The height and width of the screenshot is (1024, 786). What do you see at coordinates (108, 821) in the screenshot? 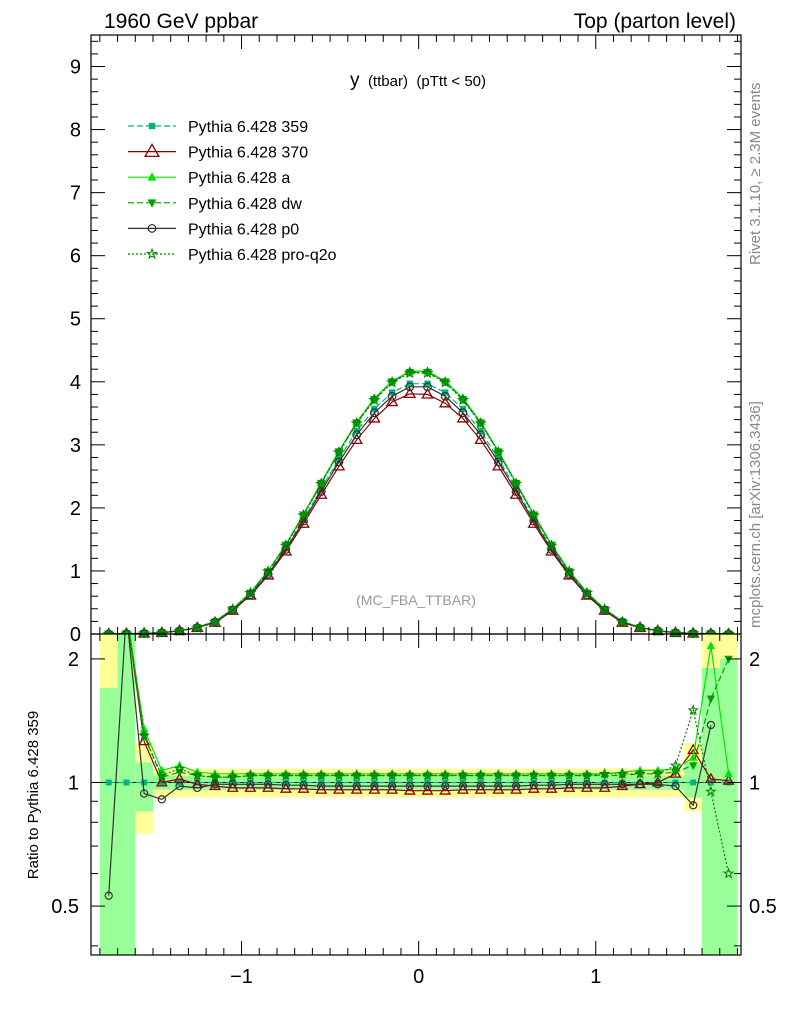
I see `band-green` at bounding box center [108, 821].